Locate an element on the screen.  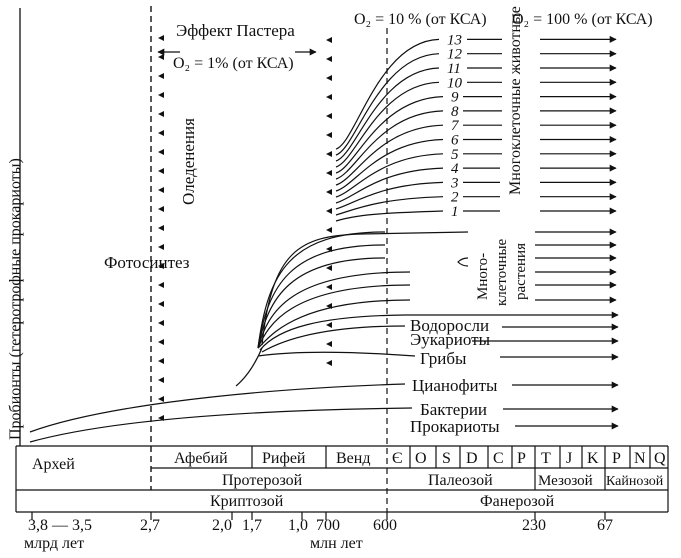
era-paleozoic: Палеозой is located at coordinates (460, 480).